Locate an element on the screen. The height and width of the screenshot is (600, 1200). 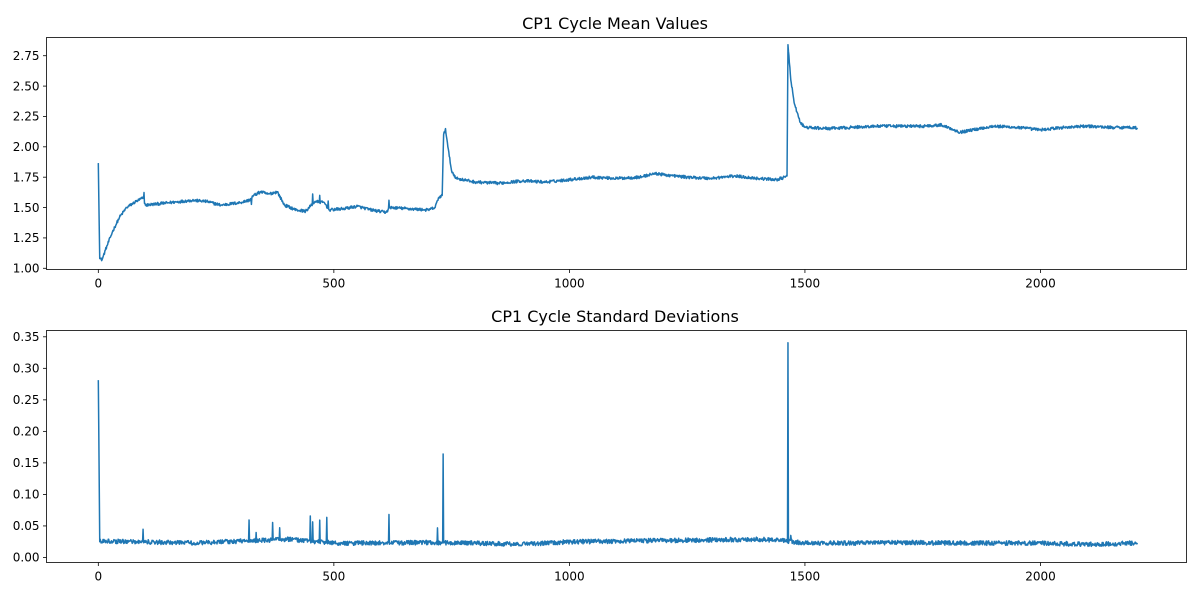
mean-values-y-tick-label: 1.75 is located at coordinates (26, 177).